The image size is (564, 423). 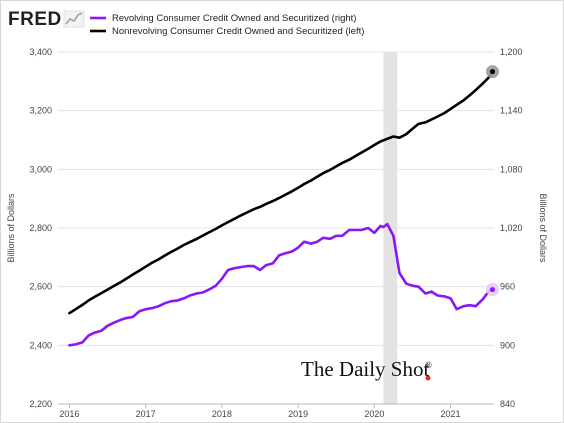 I want to click on line-chart-icon, so click(x=74, y=19).